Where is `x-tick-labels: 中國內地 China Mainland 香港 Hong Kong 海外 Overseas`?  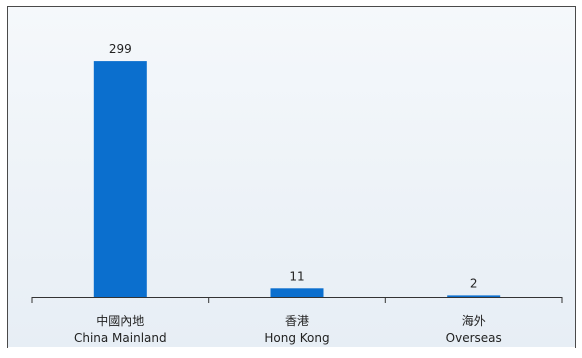
x-tick-labels: 中國內地 China Mainland 香港 Hong Kong 海外 Overseas is located at coordinates (288, 329).